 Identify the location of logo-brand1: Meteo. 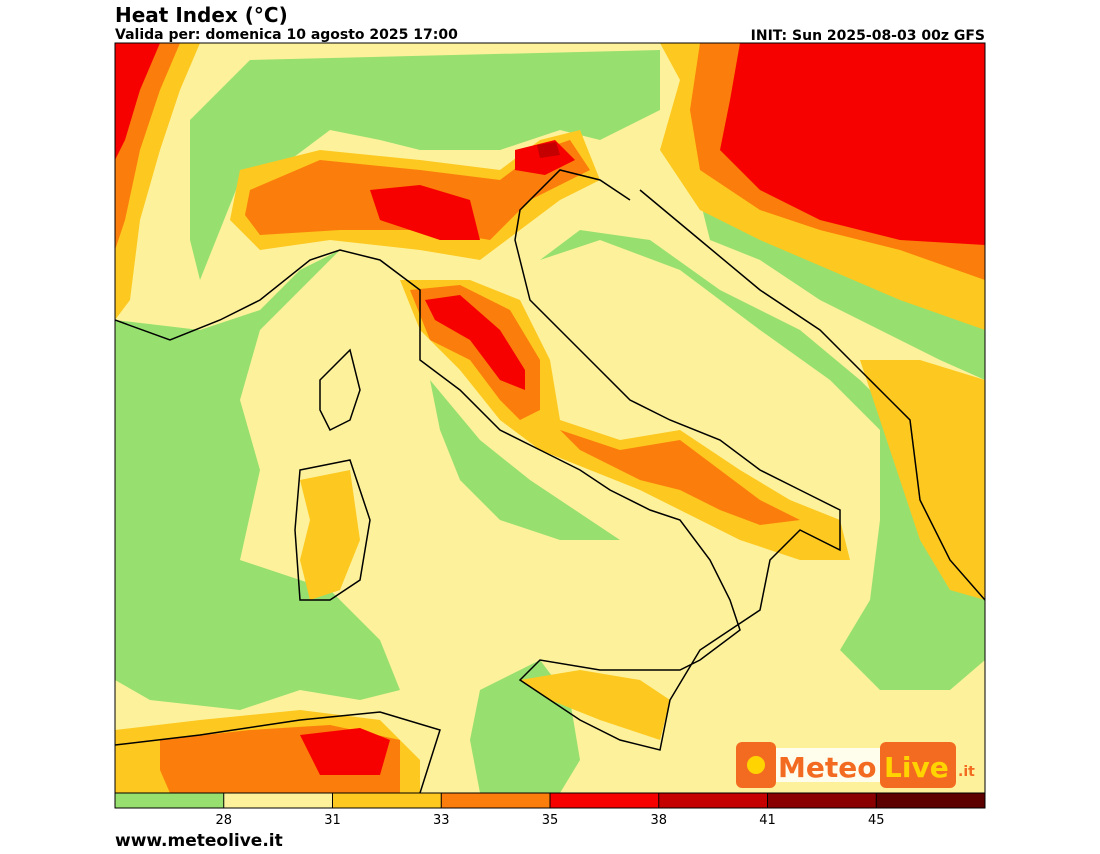
(827, 767).